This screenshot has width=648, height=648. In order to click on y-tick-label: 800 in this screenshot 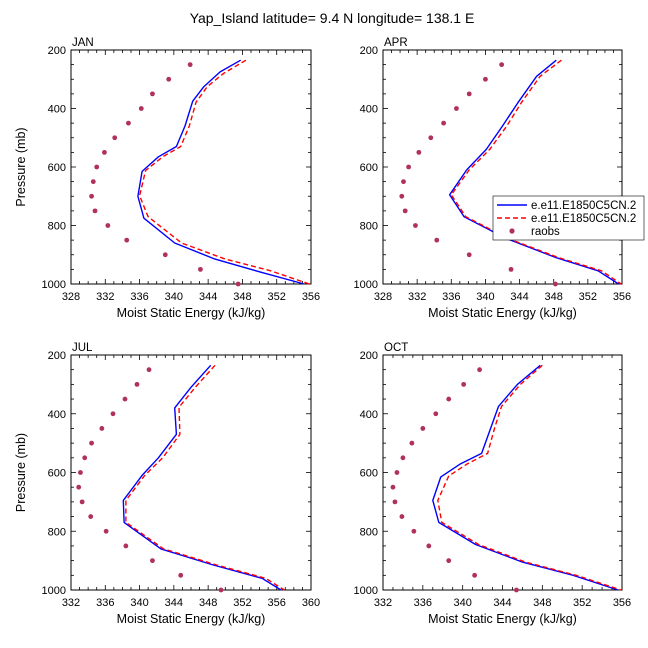, I will do `click(369, 227)`.